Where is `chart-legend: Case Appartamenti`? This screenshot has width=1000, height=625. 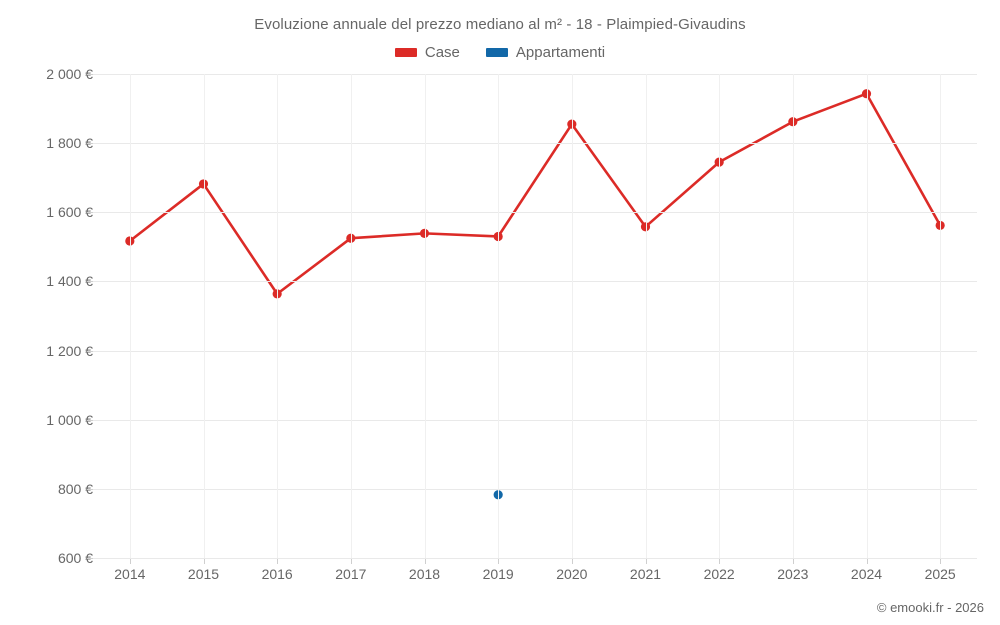
chart-legend: Case Appartamenti is located at coordinates (500, 52).